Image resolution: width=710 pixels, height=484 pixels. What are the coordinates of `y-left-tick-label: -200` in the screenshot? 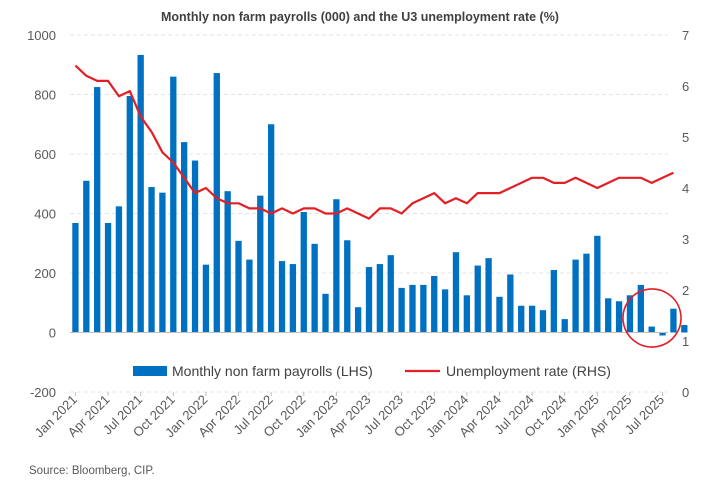 It's located at (43, 392).